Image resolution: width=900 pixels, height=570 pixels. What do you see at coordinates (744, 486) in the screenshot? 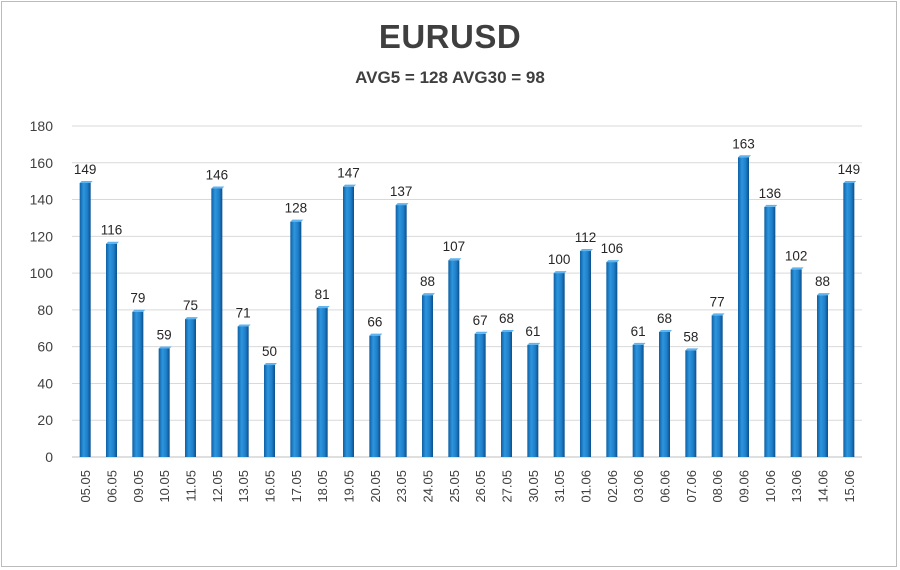
I see `x-tick-label: 09.06` at bounding box center [744, 486].